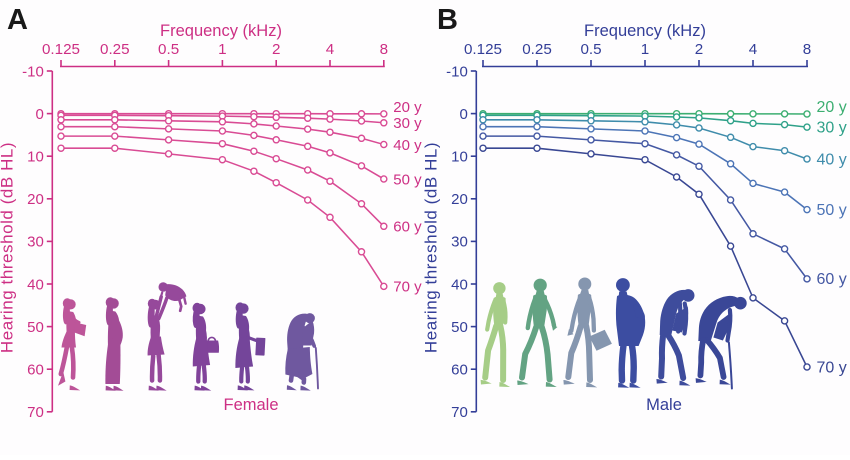 The height and width of the screenshot is (460, 850). Describe the element at coordinates (447, 20) in the screenshot. I see `svg-text: B` at that location.